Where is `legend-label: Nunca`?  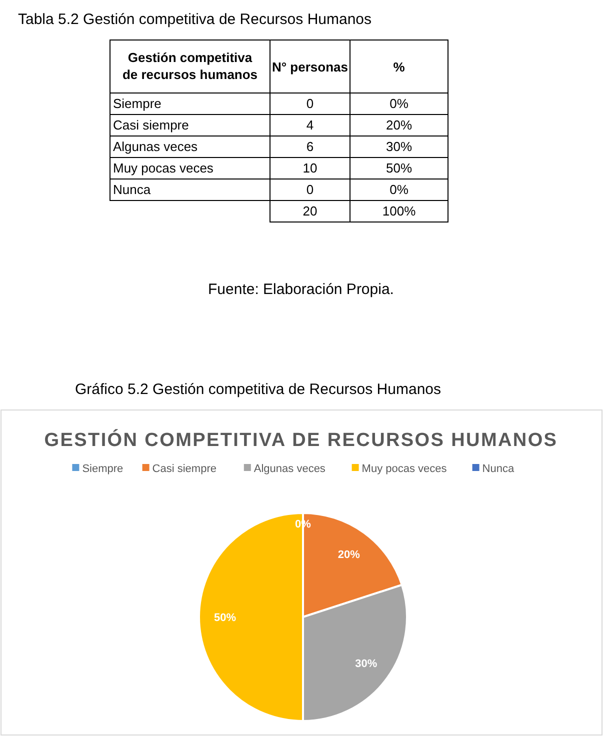
legend-label: Nunca is located at coordinates (498, 469).